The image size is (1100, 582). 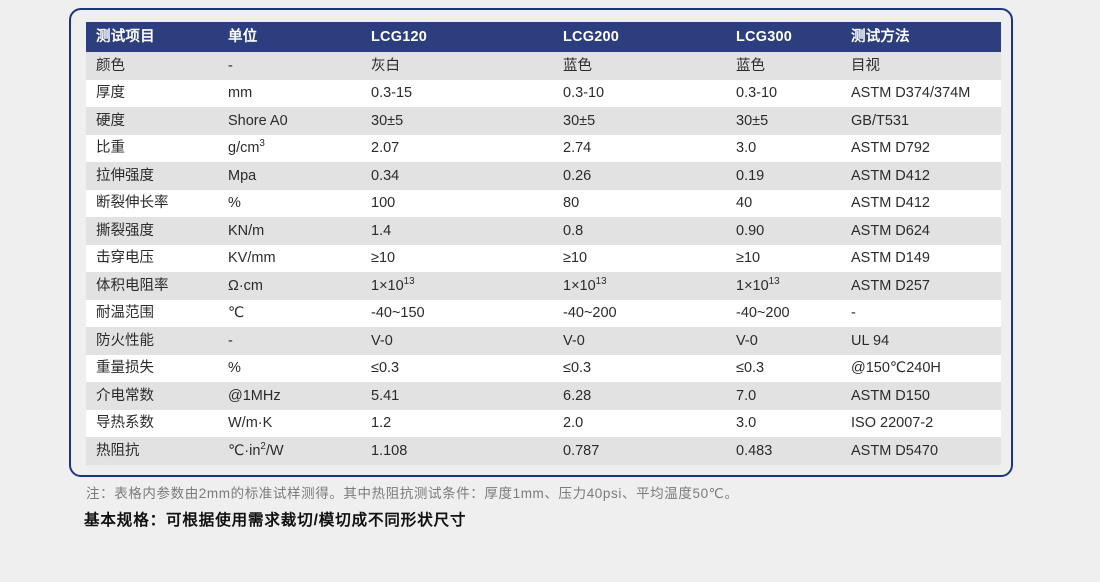 What do you see at coordinates (152, 93) in the screenshot?
I see `cell-property: 厚度` at bounding box center [152, 93].